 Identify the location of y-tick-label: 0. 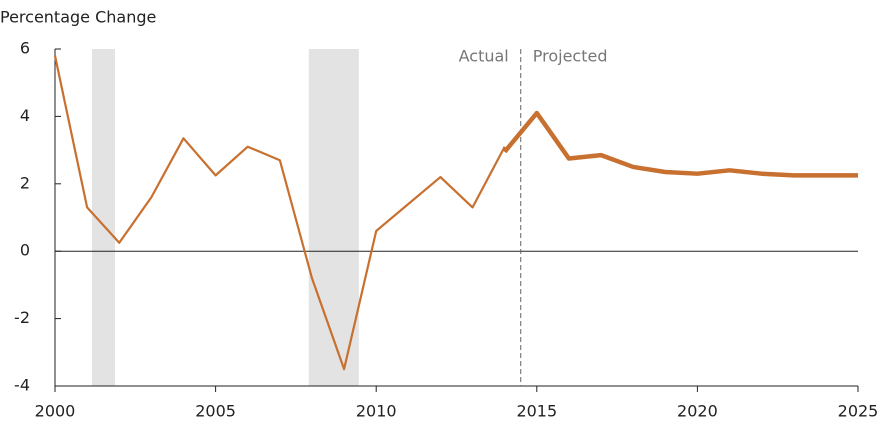
(25, 250).